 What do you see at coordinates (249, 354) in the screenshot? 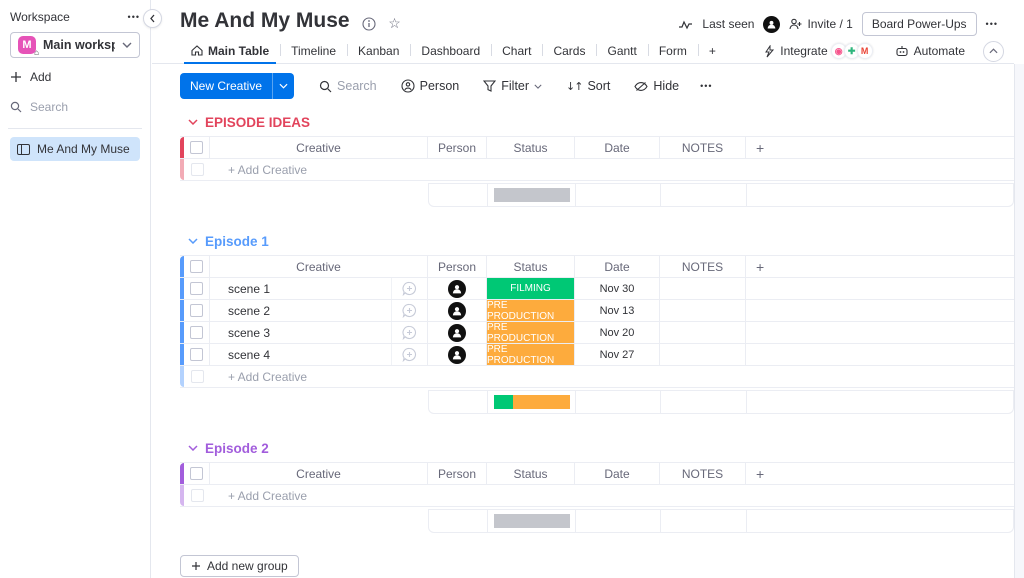
I see `item-name: scene 4` at bounding box center [249, 354].